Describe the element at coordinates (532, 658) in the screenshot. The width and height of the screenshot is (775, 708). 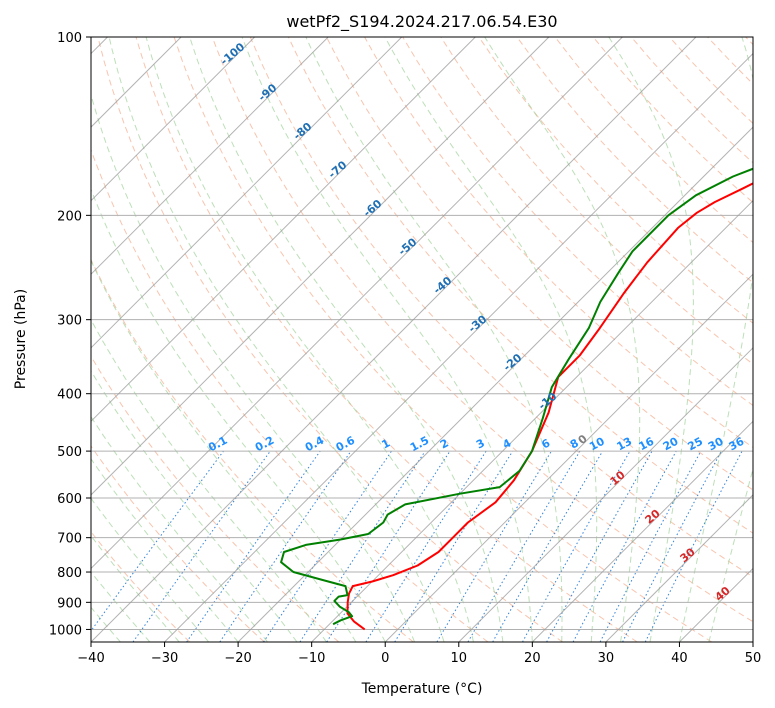
I see `x-tick-label: 20` at that location.